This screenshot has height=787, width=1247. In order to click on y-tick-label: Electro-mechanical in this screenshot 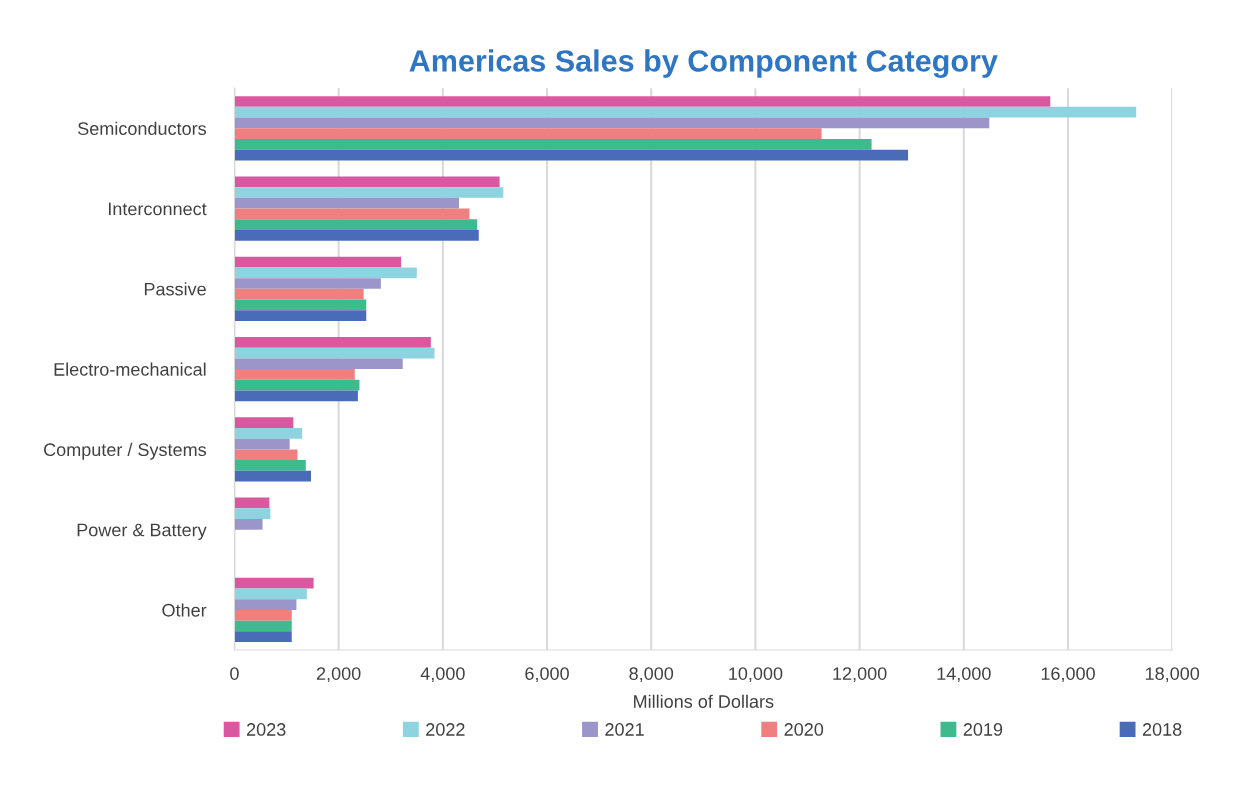, I will do `click(130, 369)`.